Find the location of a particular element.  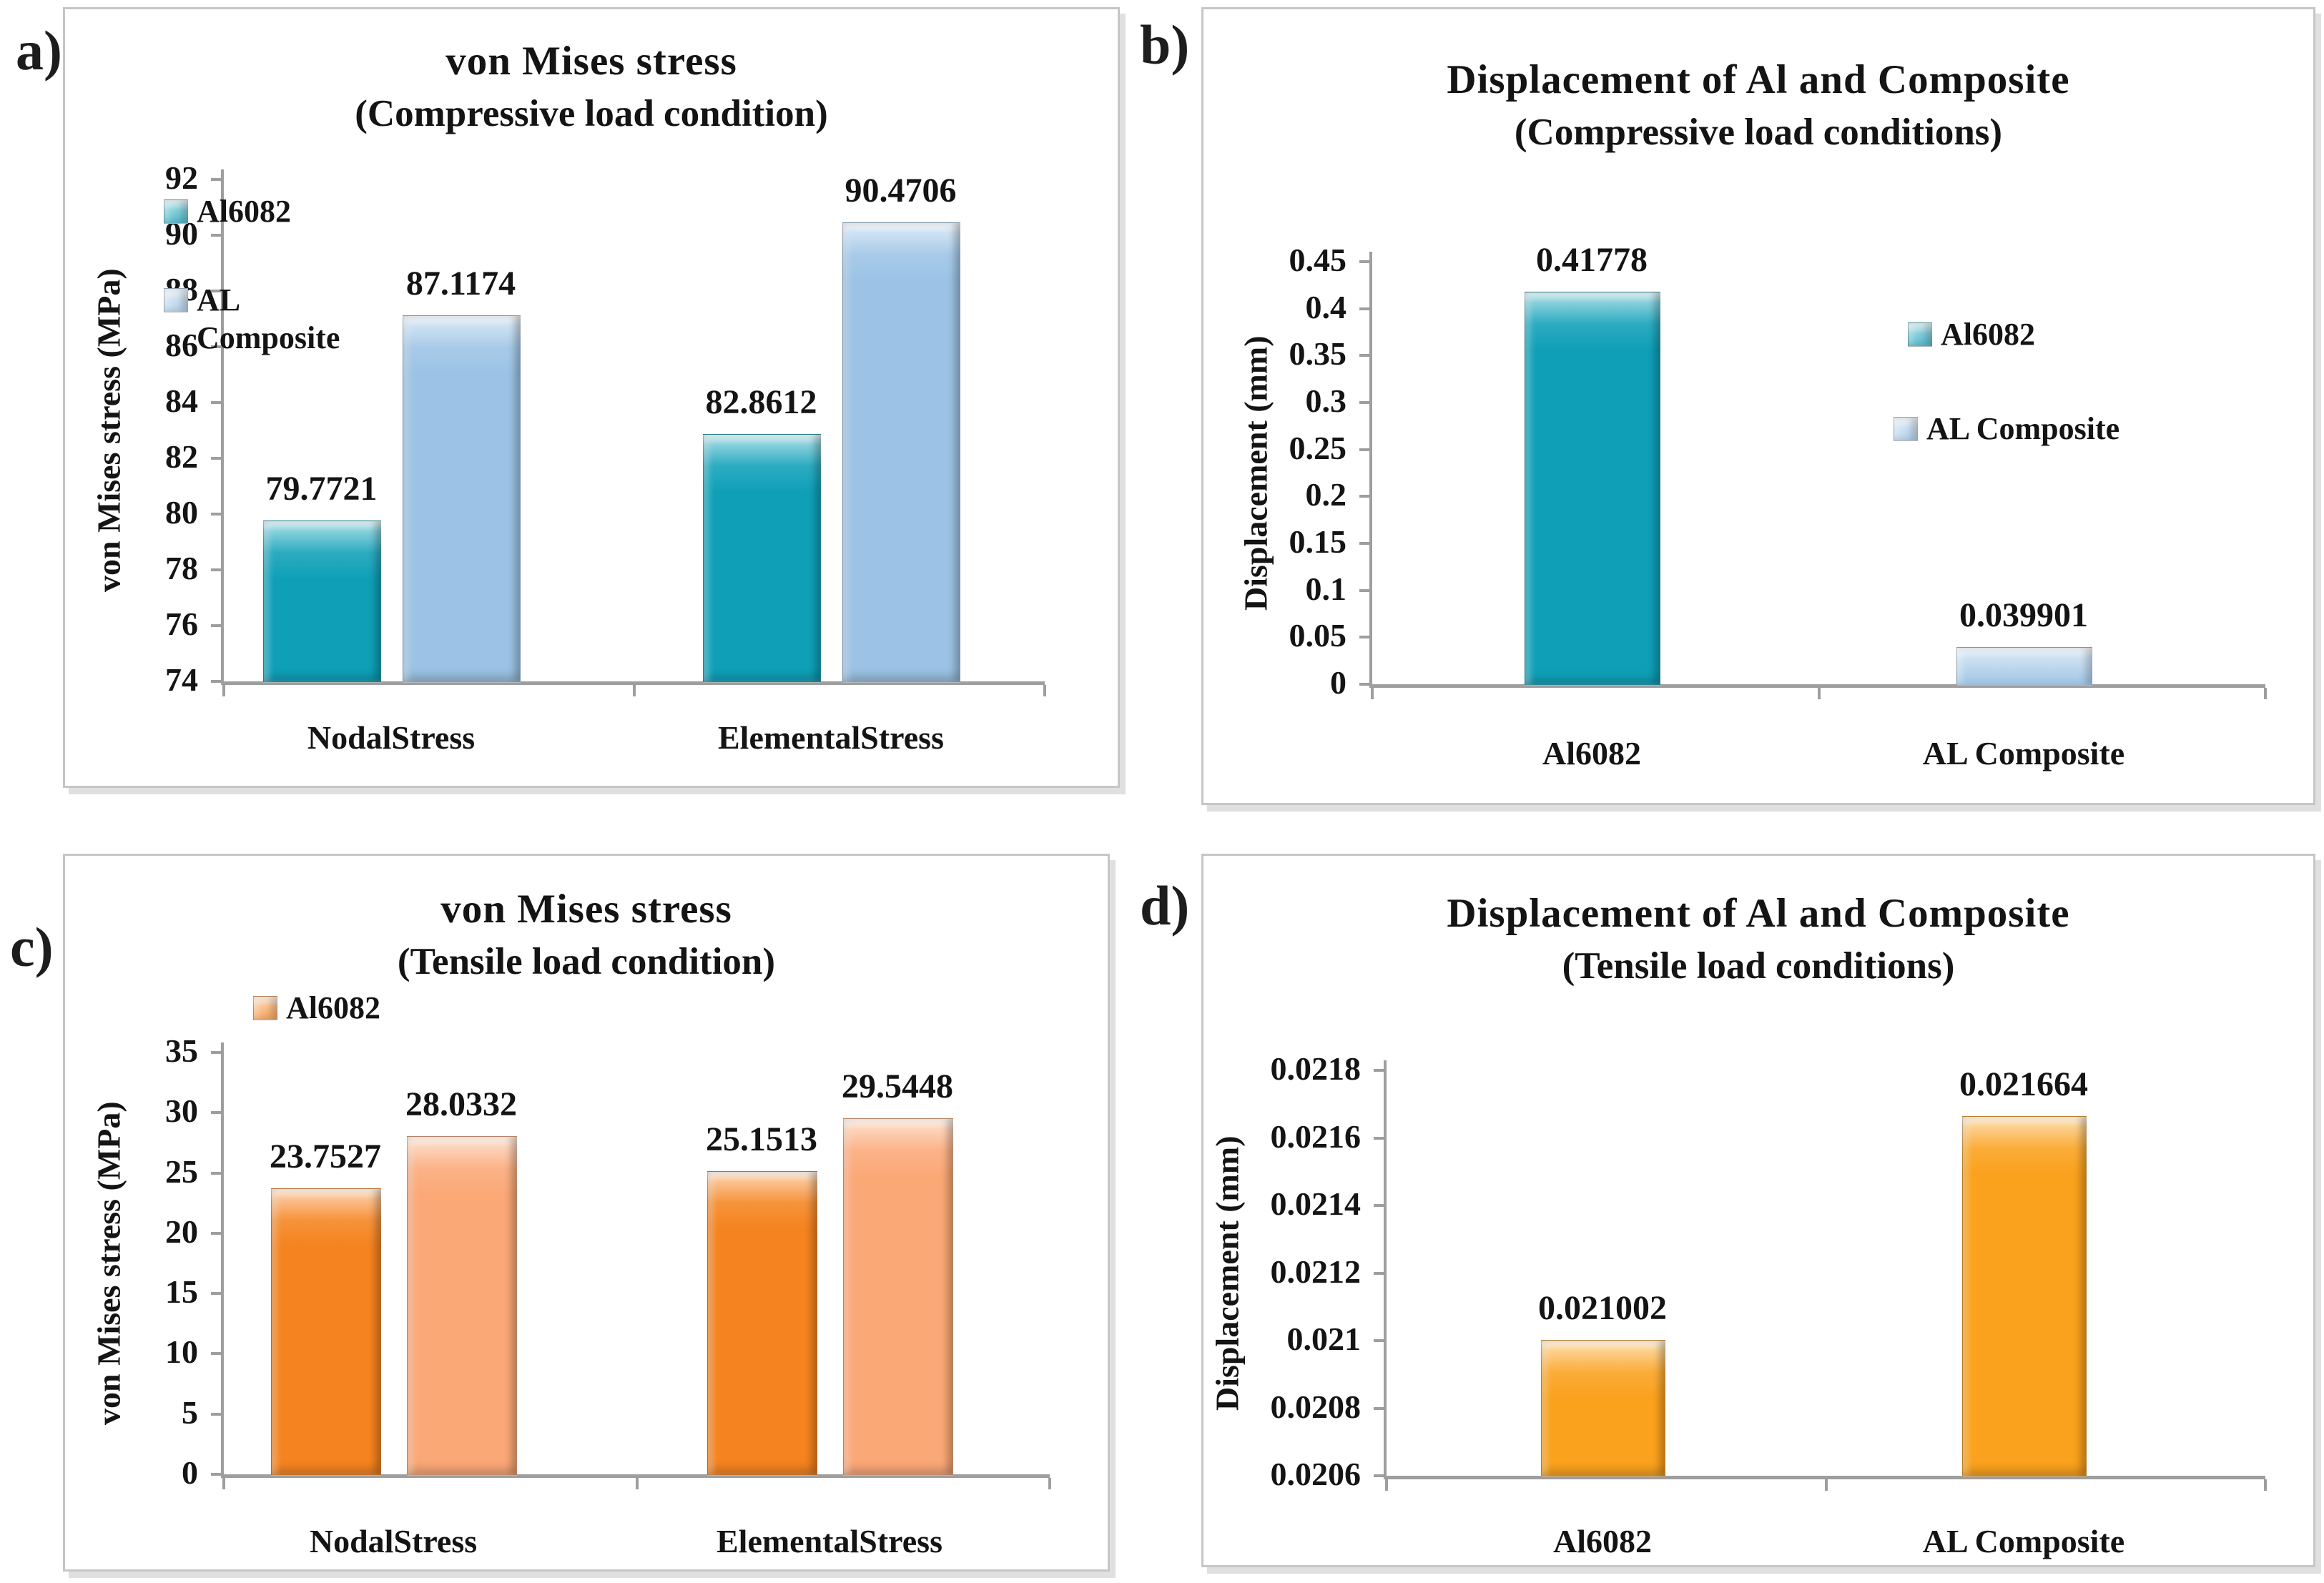

y-tick-label: 92 is located at coordinates (181, 178).